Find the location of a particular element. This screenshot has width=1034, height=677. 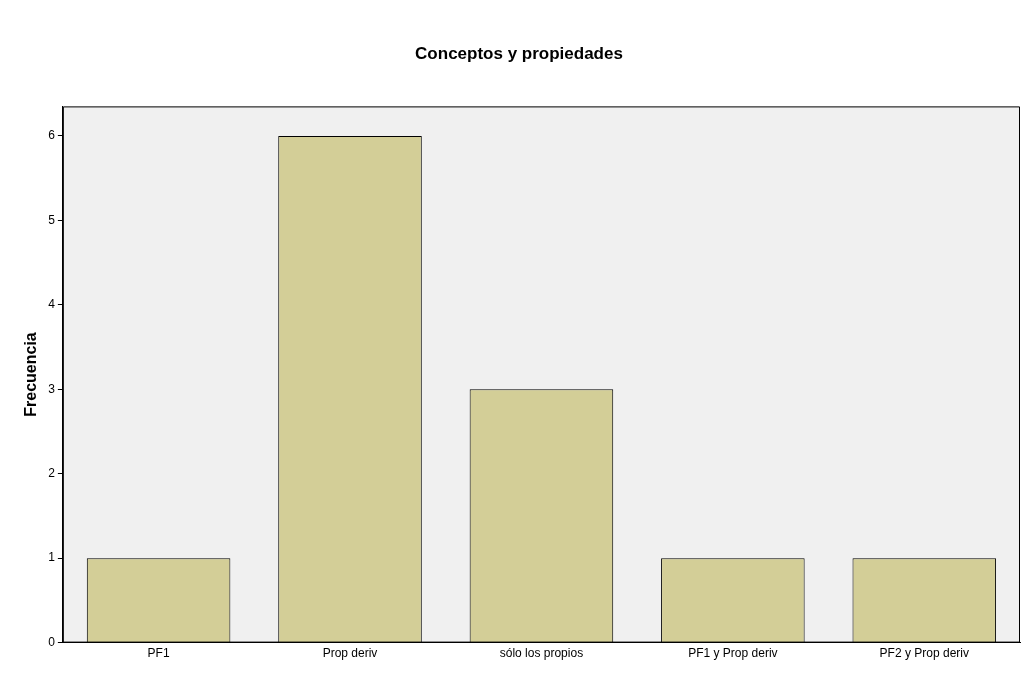

y-tick-label: 3 is located at coordinates (52, 388).